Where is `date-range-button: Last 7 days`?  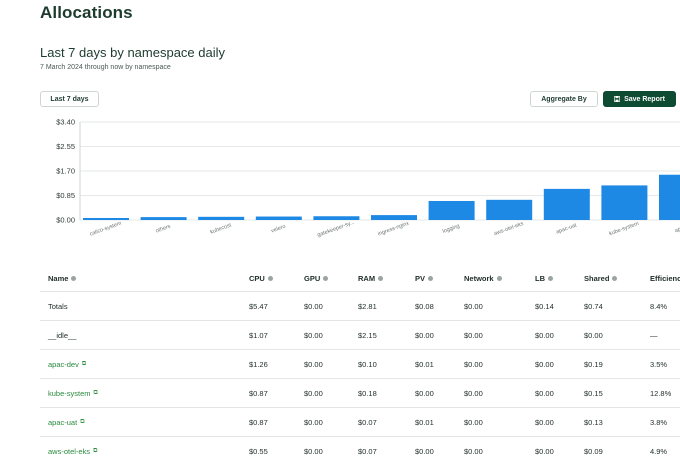 date-range-button: Last 7 days is located at coordinates (69, 99).